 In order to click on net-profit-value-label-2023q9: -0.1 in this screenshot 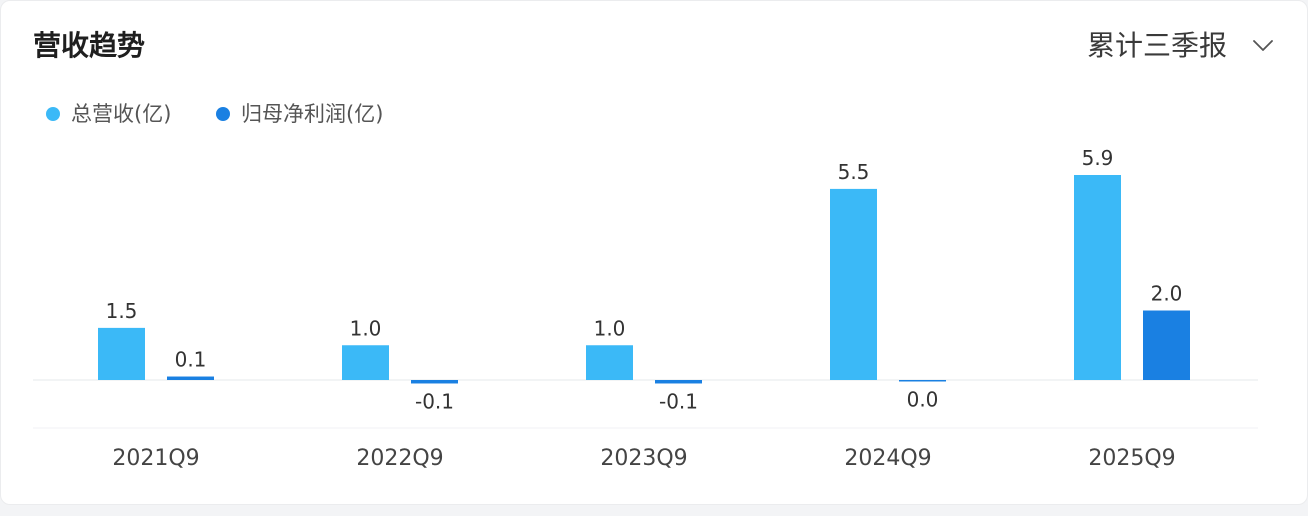, I will do `click(678, 401)`.